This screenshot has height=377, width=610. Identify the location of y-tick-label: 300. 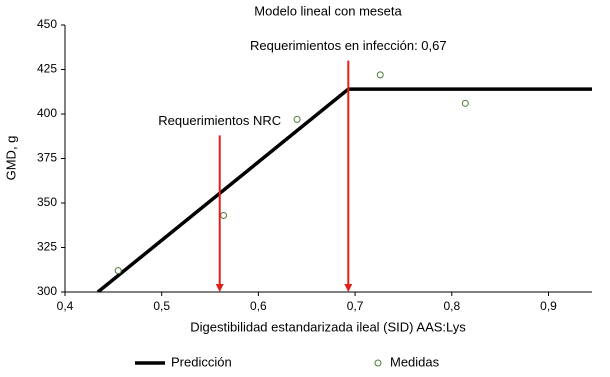
(47, 291).